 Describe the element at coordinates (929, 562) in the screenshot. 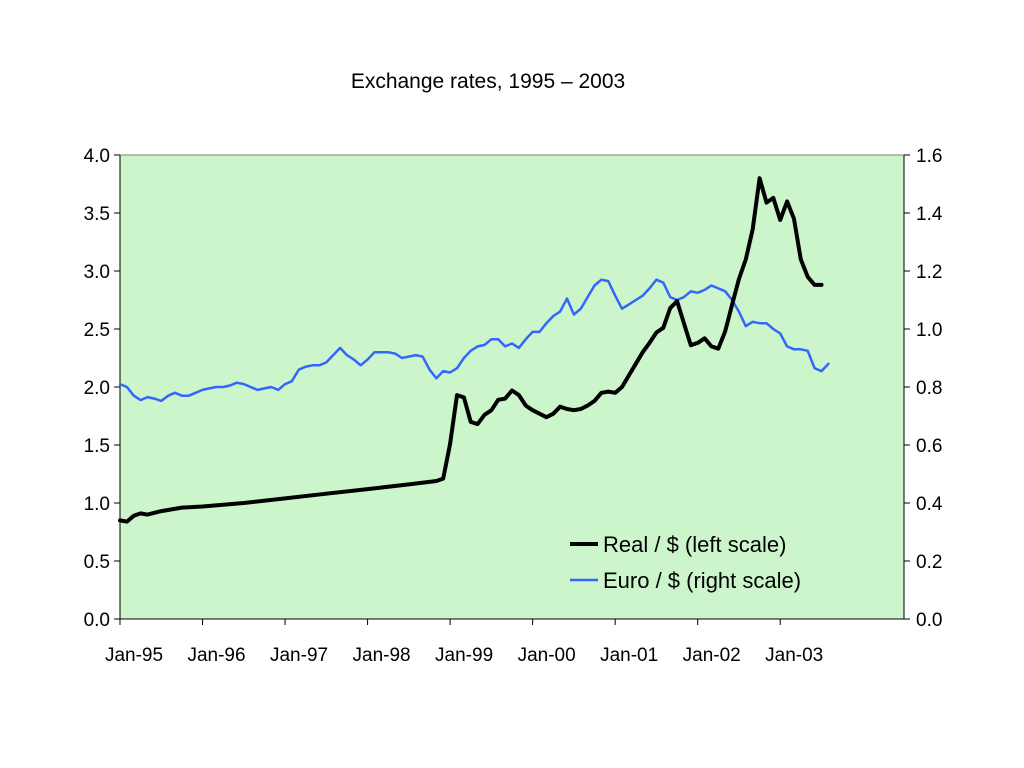

I see `right-tick-label: 0.2` at that location.